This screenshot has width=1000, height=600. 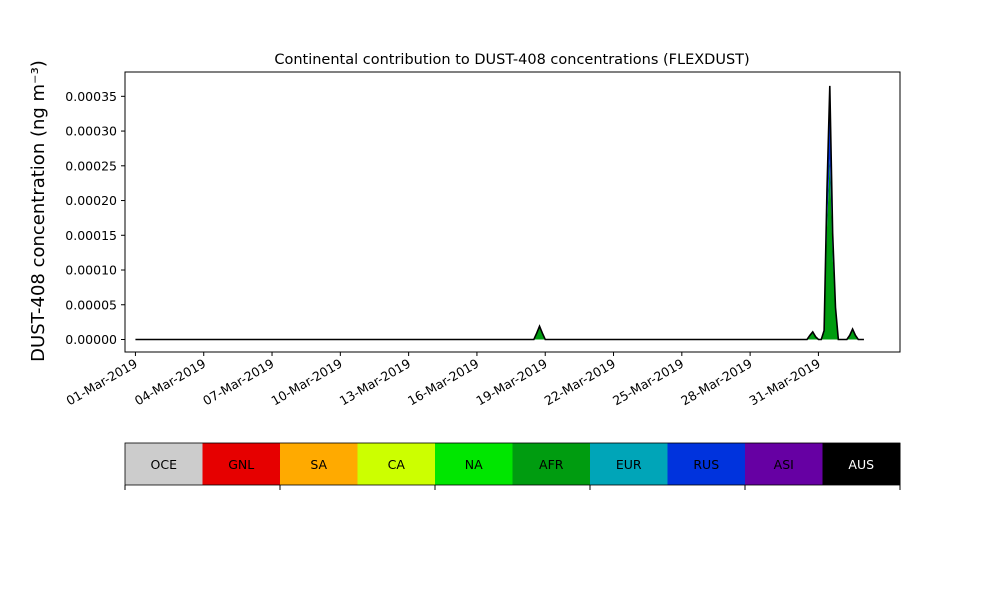 I want to click on y-tick-label: 0.00015, so click(x=91, y=235).